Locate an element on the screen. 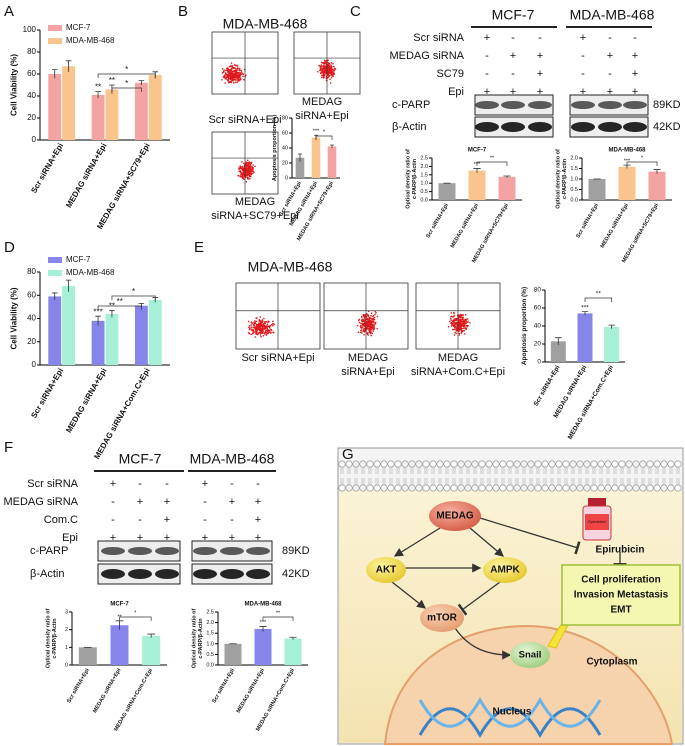 Image resolution: width=685 pixels, height=746 pixels. y-tick-label: 1.0 is located at coordinates (210, 644).